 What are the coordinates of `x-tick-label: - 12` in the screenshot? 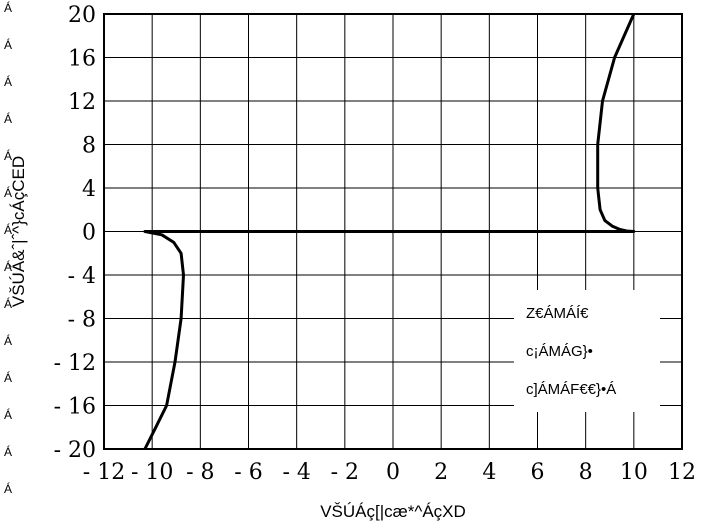 It's located at (104, 472).